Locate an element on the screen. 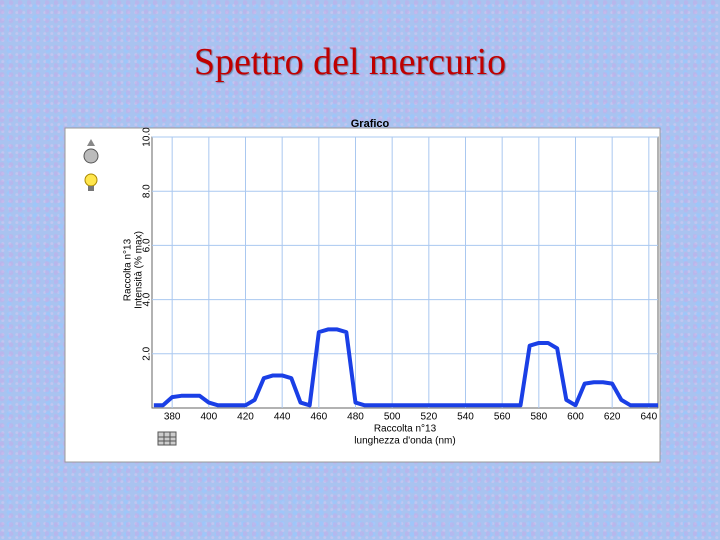 The width and height of the screenshot is (720, 540). y-tick-label: 6.0 is located at coordinates (147, 245).